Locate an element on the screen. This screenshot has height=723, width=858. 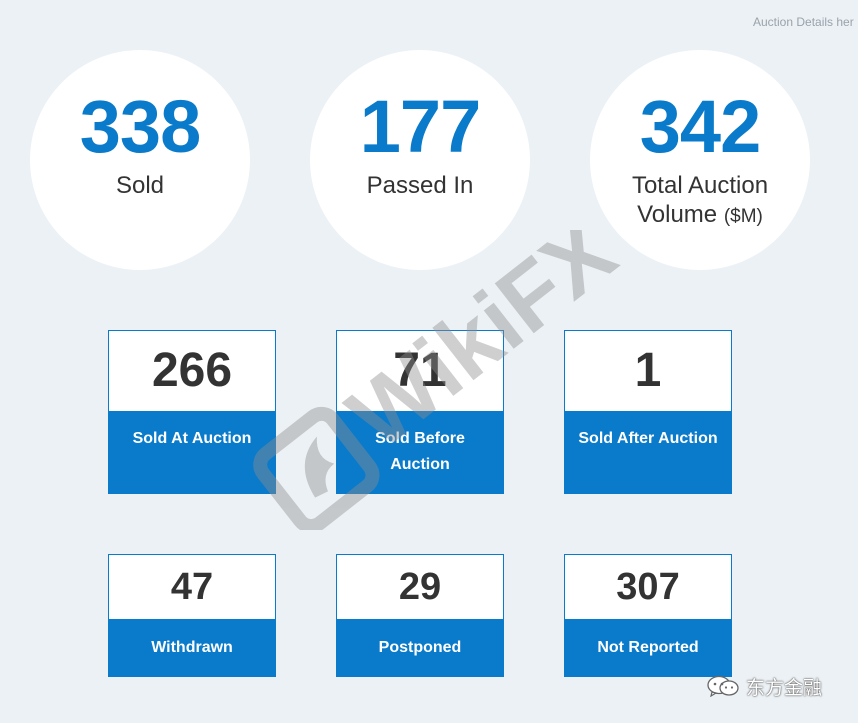
passed-in-value: 177 is located at coordinates (420, 126).